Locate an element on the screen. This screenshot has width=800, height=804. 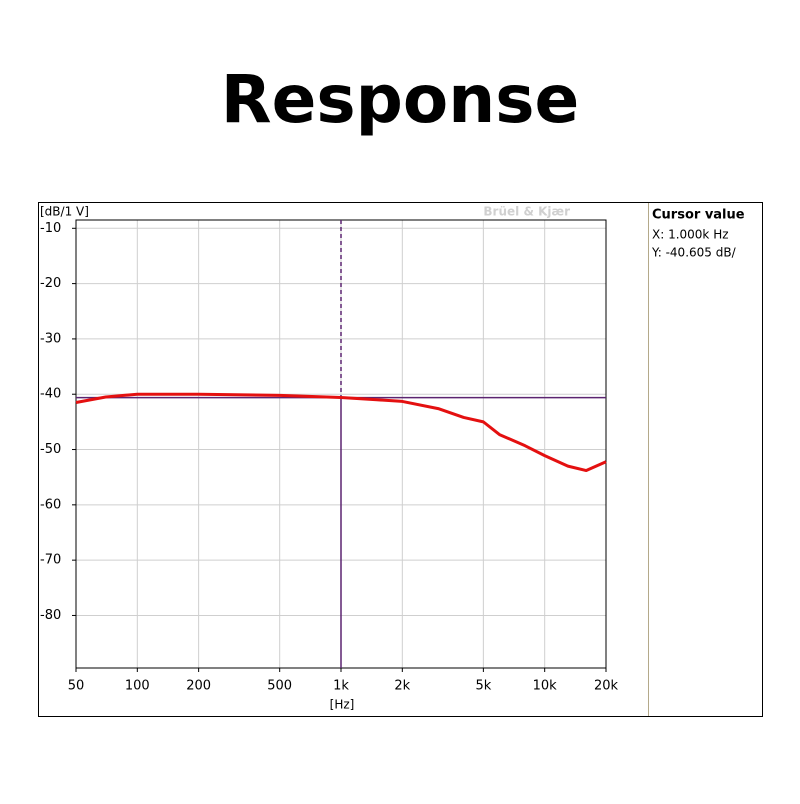
x-tick-label: 10k is located at coordinates (545, 686).